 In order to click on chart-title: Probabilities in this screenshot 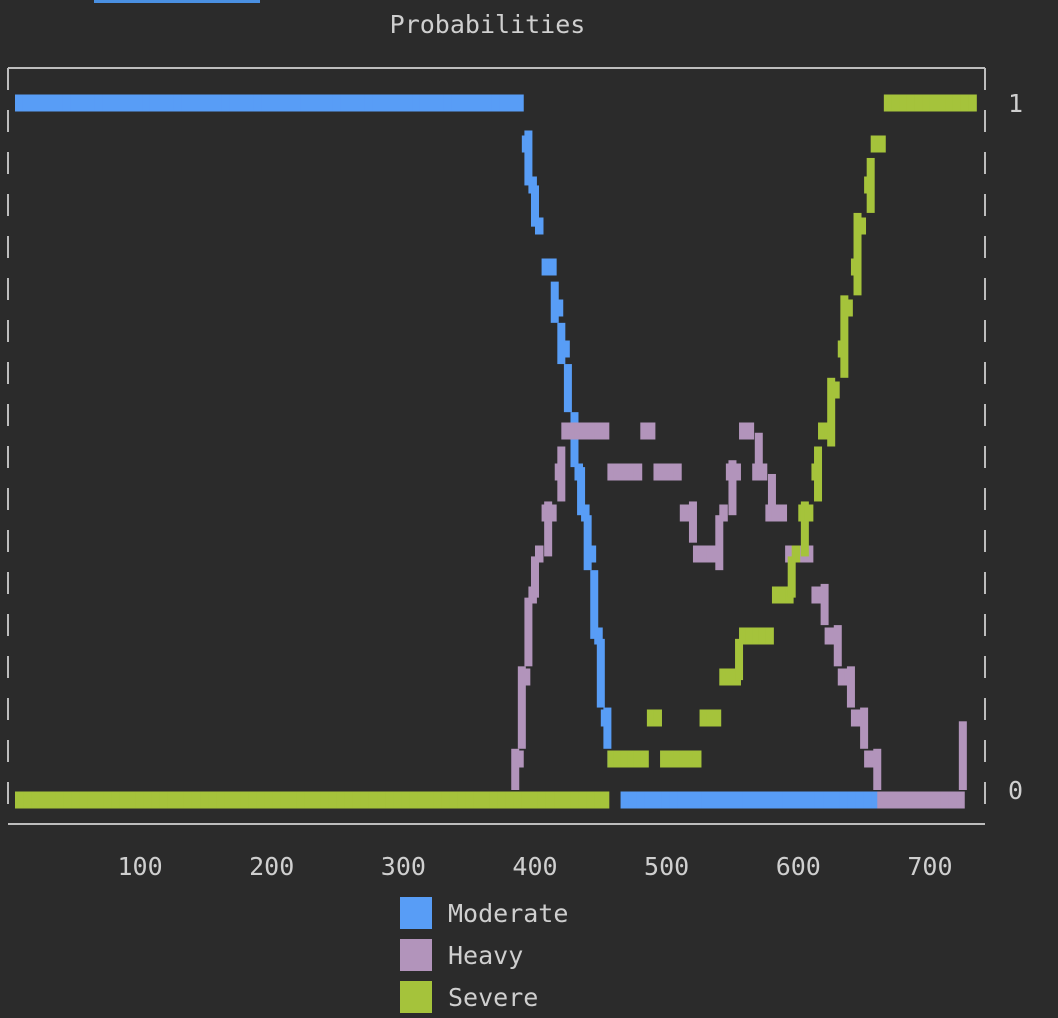, I will do `click(487, 24)`.